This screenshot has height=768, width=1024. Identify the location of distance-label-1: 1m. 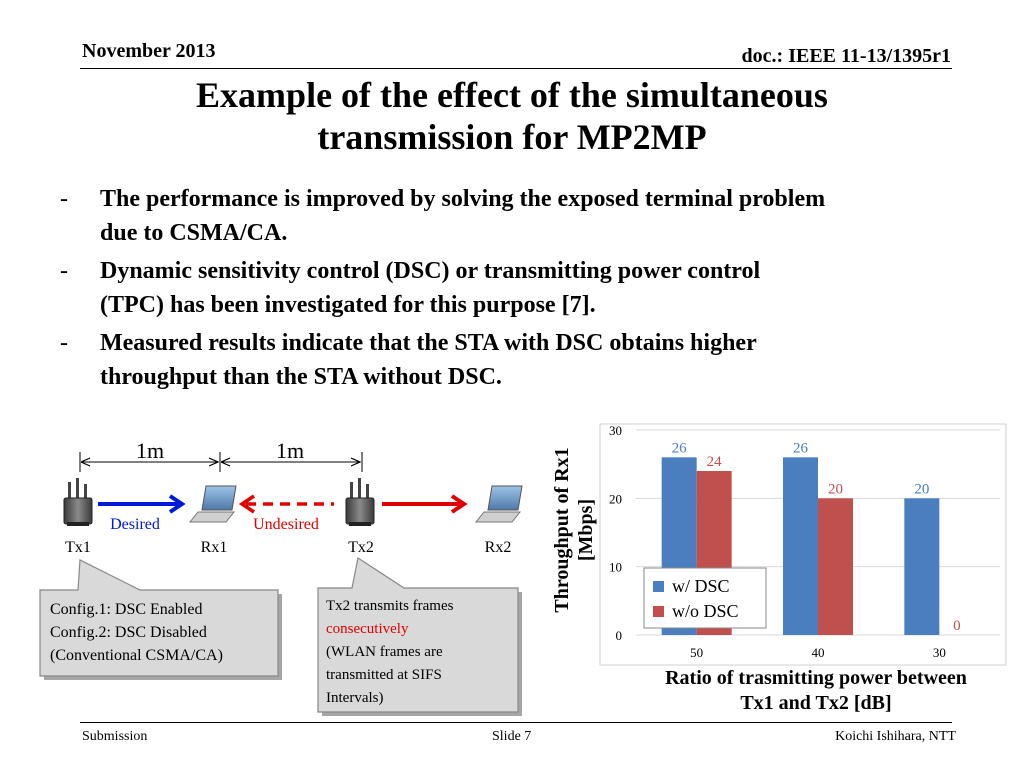
(150, 450).